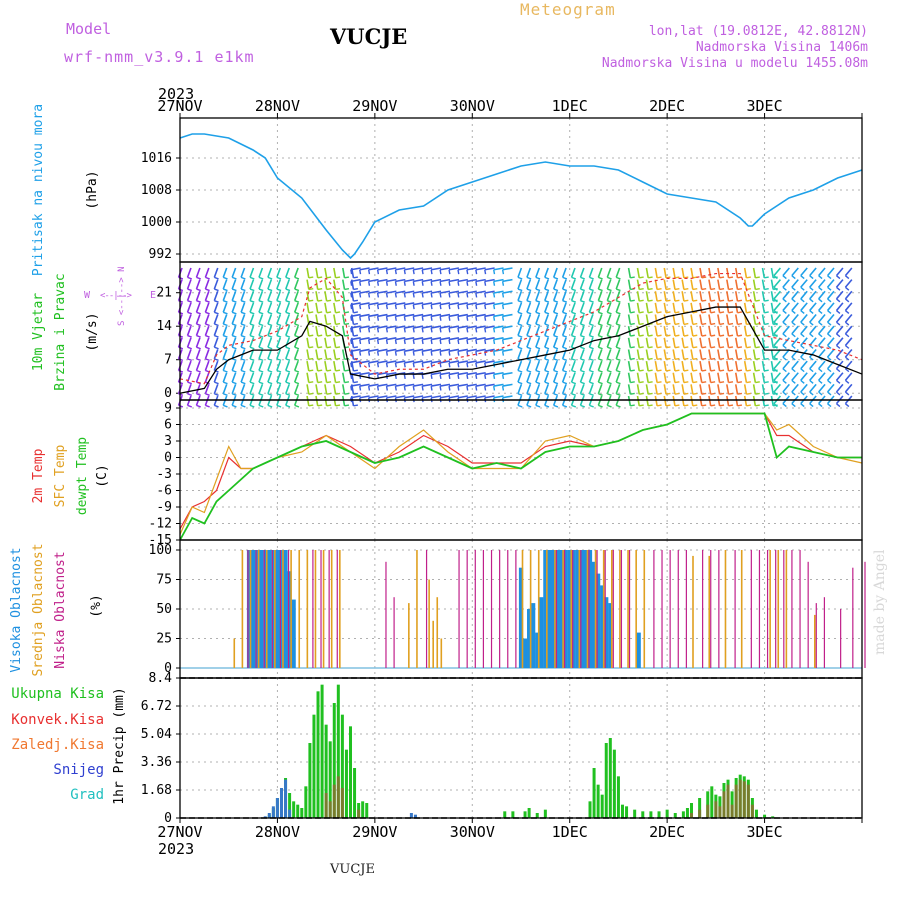 This screenshot has width=900, height=900. What do you see at coordinates (168, 818) in the screenshot?
I see `precip-ytick-label: 0` at bounding box center [168, 818].